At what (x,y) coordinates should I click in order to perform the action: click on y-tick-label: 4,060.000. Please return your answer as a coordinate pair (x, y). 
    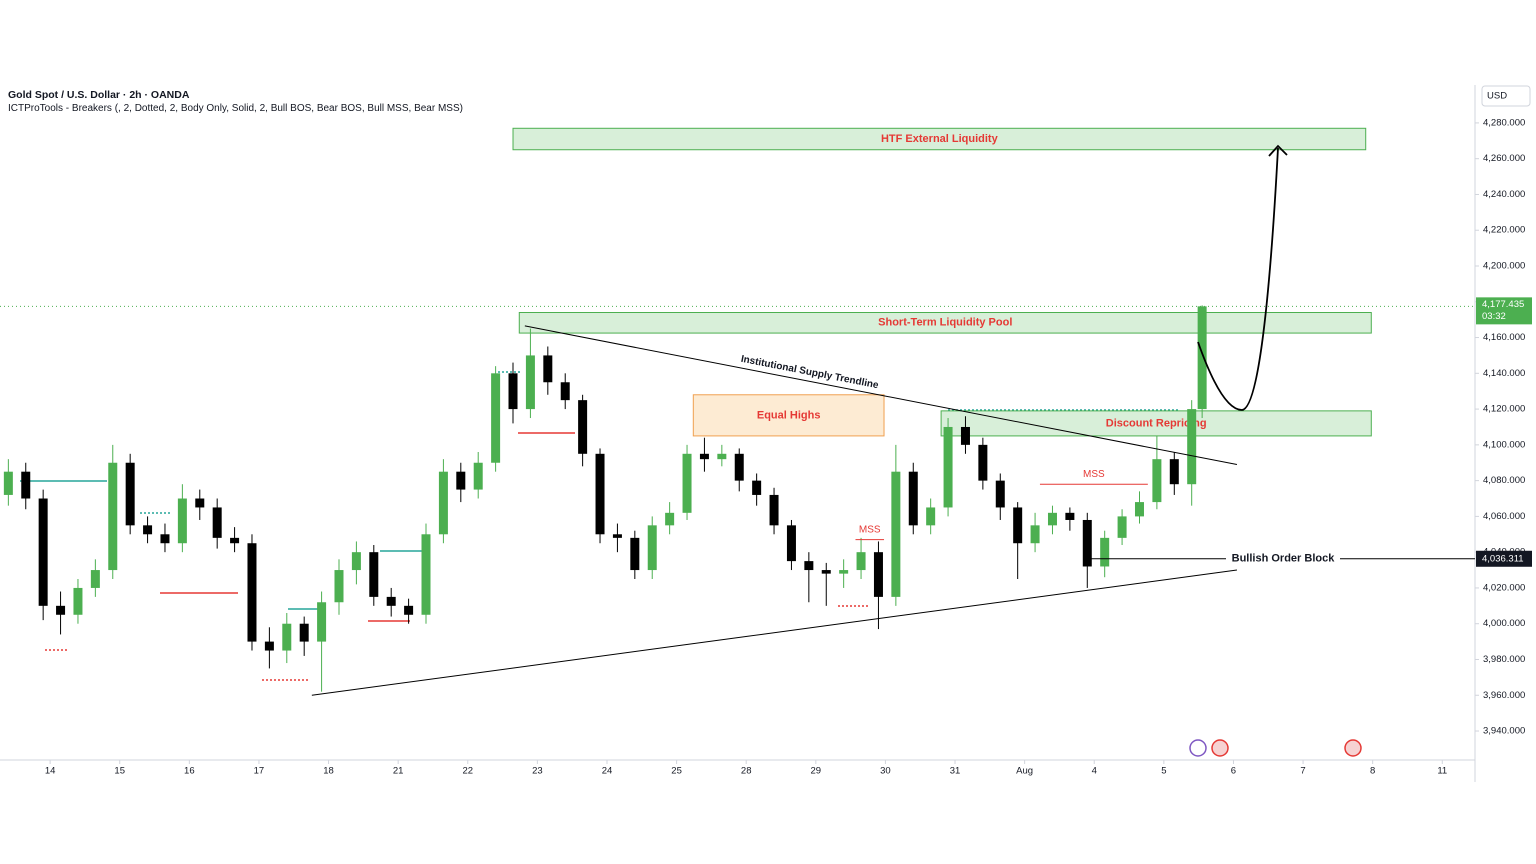
    Looking at the image, I should click on (1504, 516).